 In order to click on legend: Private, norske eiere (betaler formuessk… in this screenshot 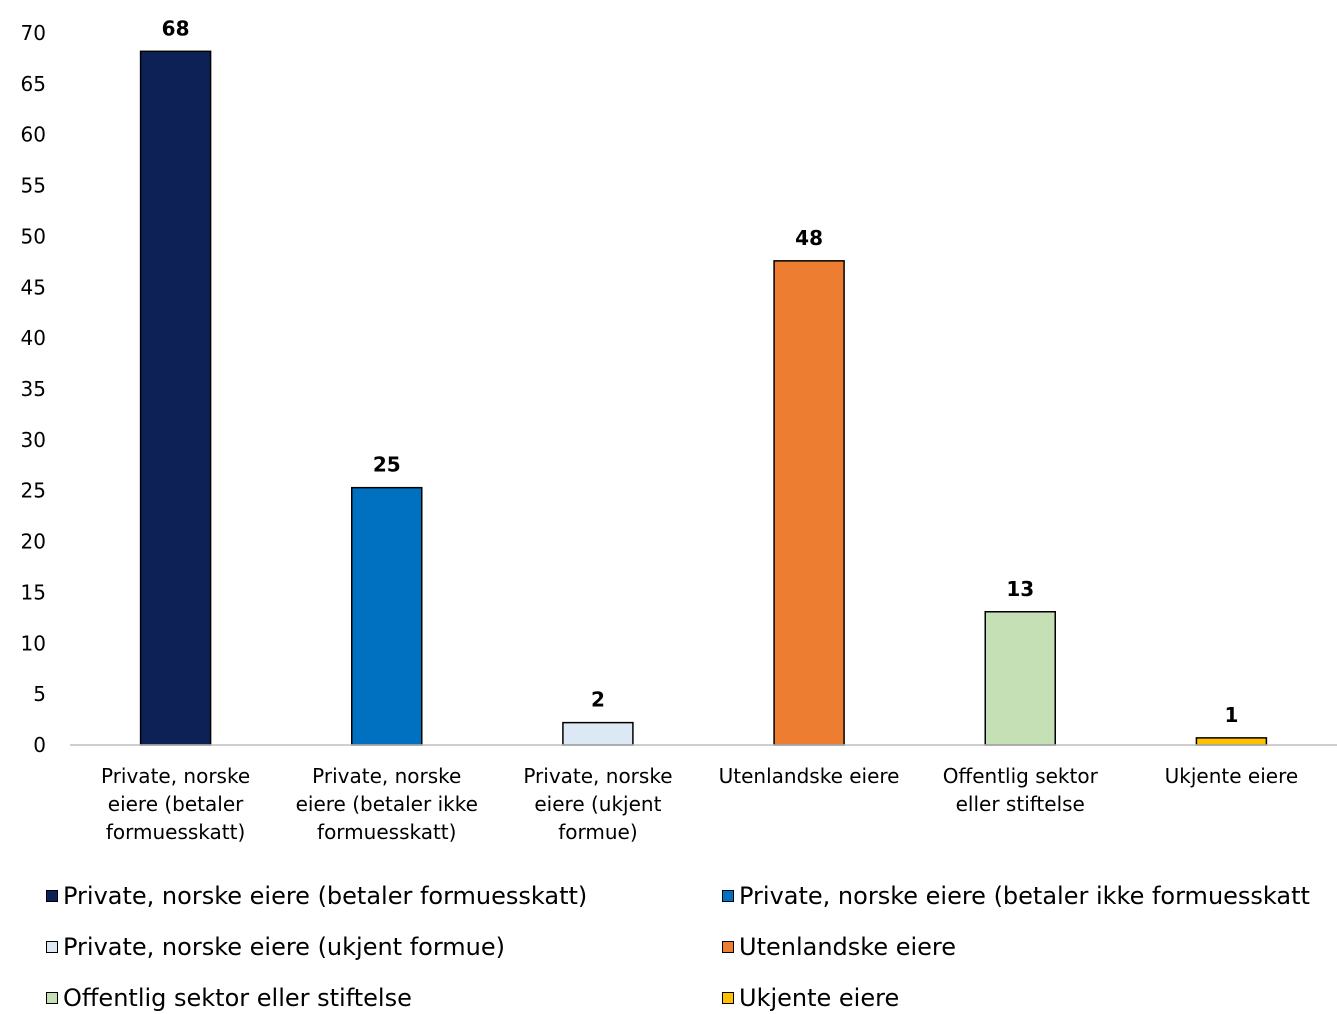, I will do `click(668, 943)`.